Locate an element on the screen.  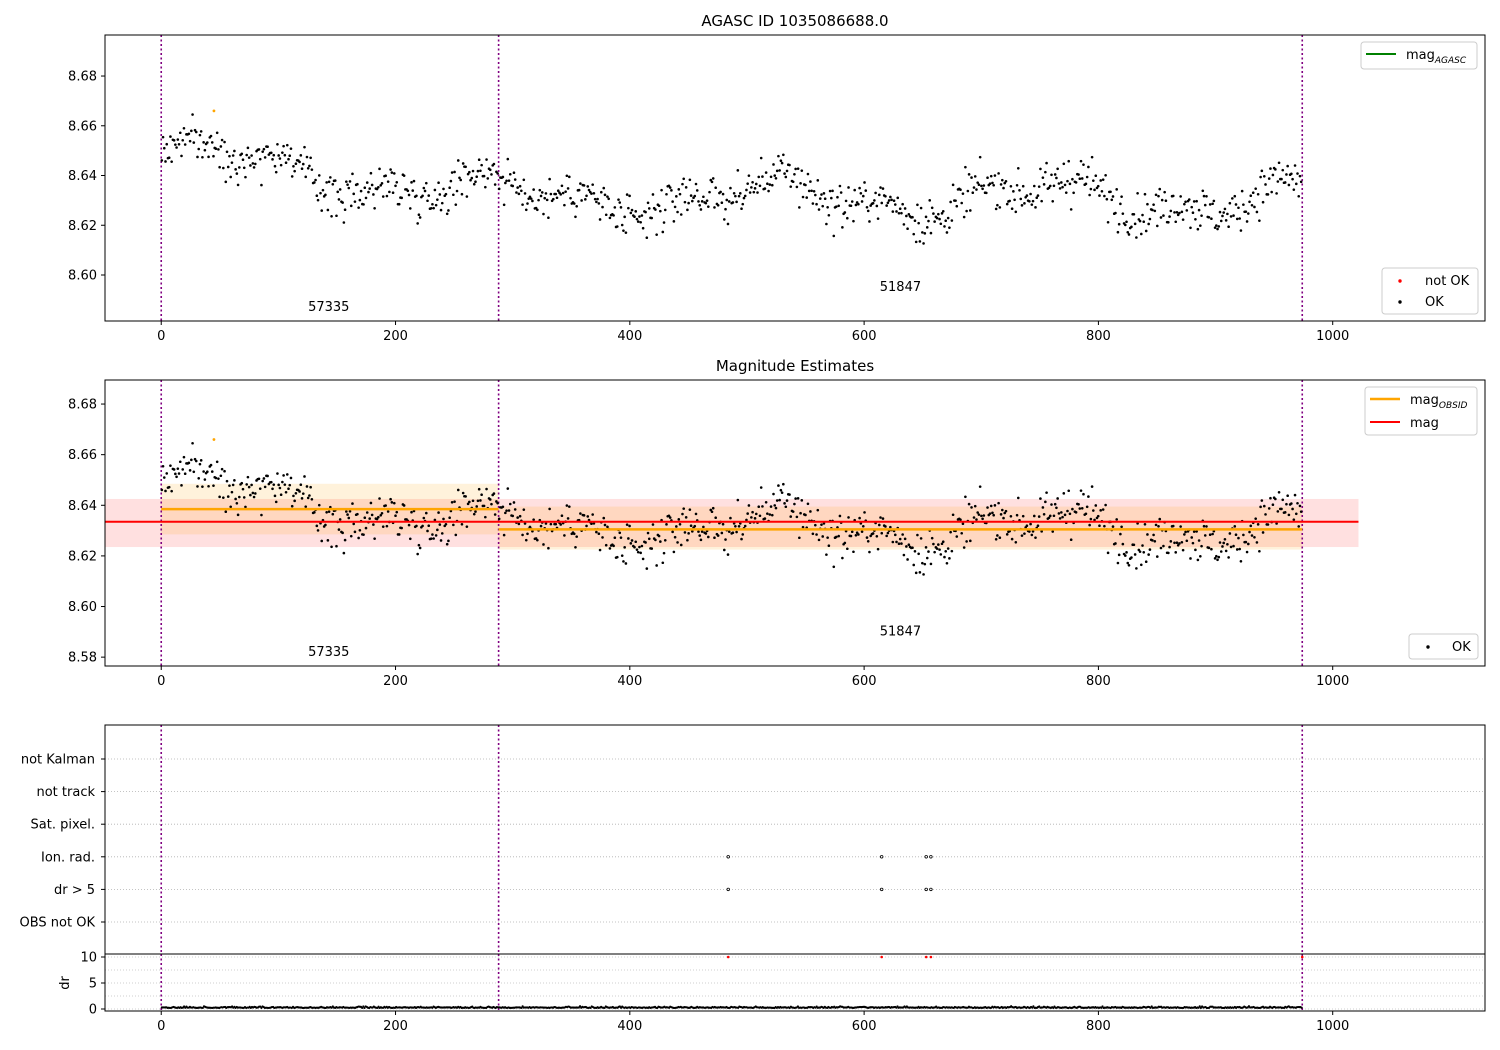
legend-ok-marker is located at coordinates (1400, 302).